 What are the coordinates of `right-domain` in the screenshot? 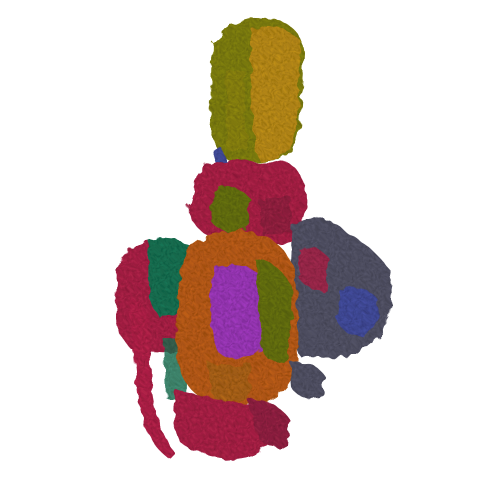 It's located at (340, 288).